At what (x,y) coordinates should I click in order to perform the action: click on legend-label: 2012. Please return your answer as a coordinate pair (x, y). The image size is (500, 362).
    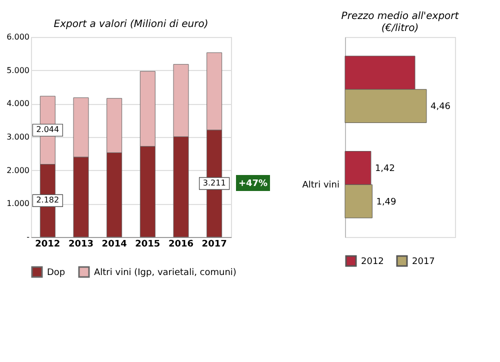
    Looking at the image, I should click on (372, 262).